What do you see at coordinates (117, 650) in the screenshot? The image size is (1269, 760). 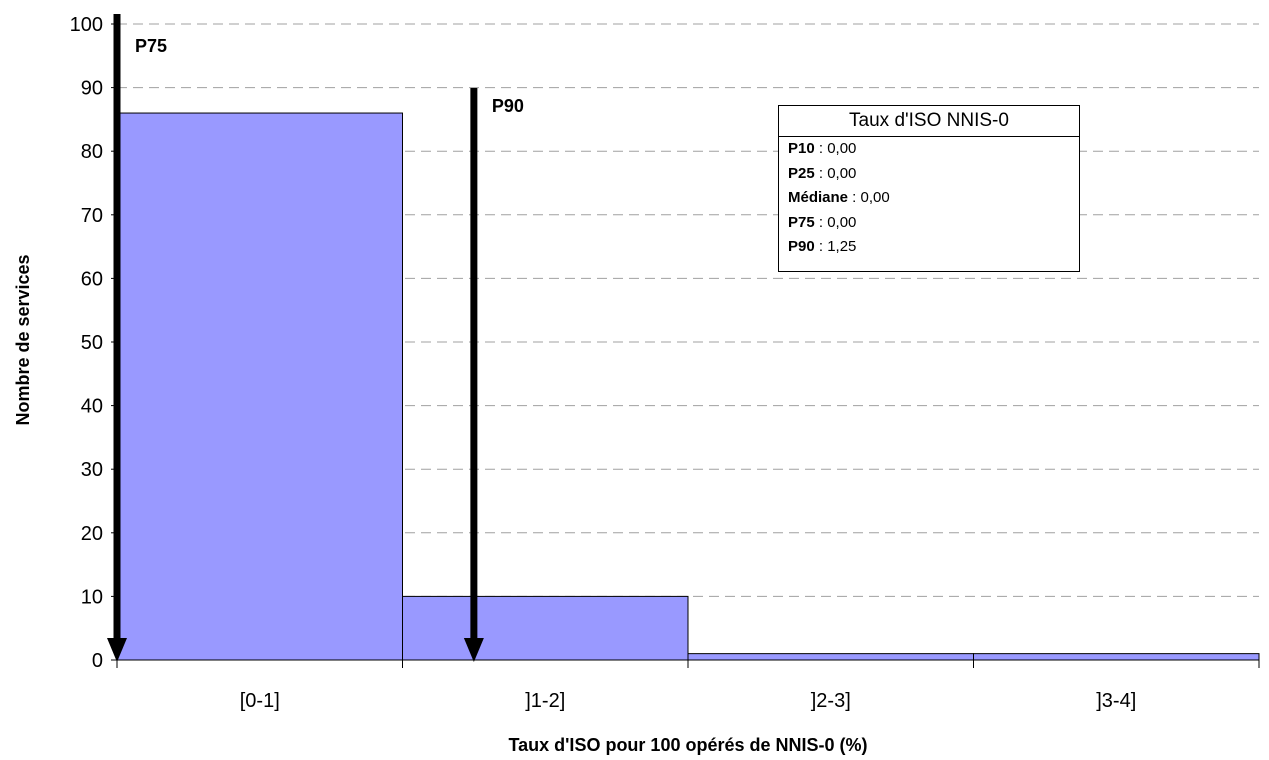 I see `marker-arrowhead-P75` at bounding box center [117, 650].